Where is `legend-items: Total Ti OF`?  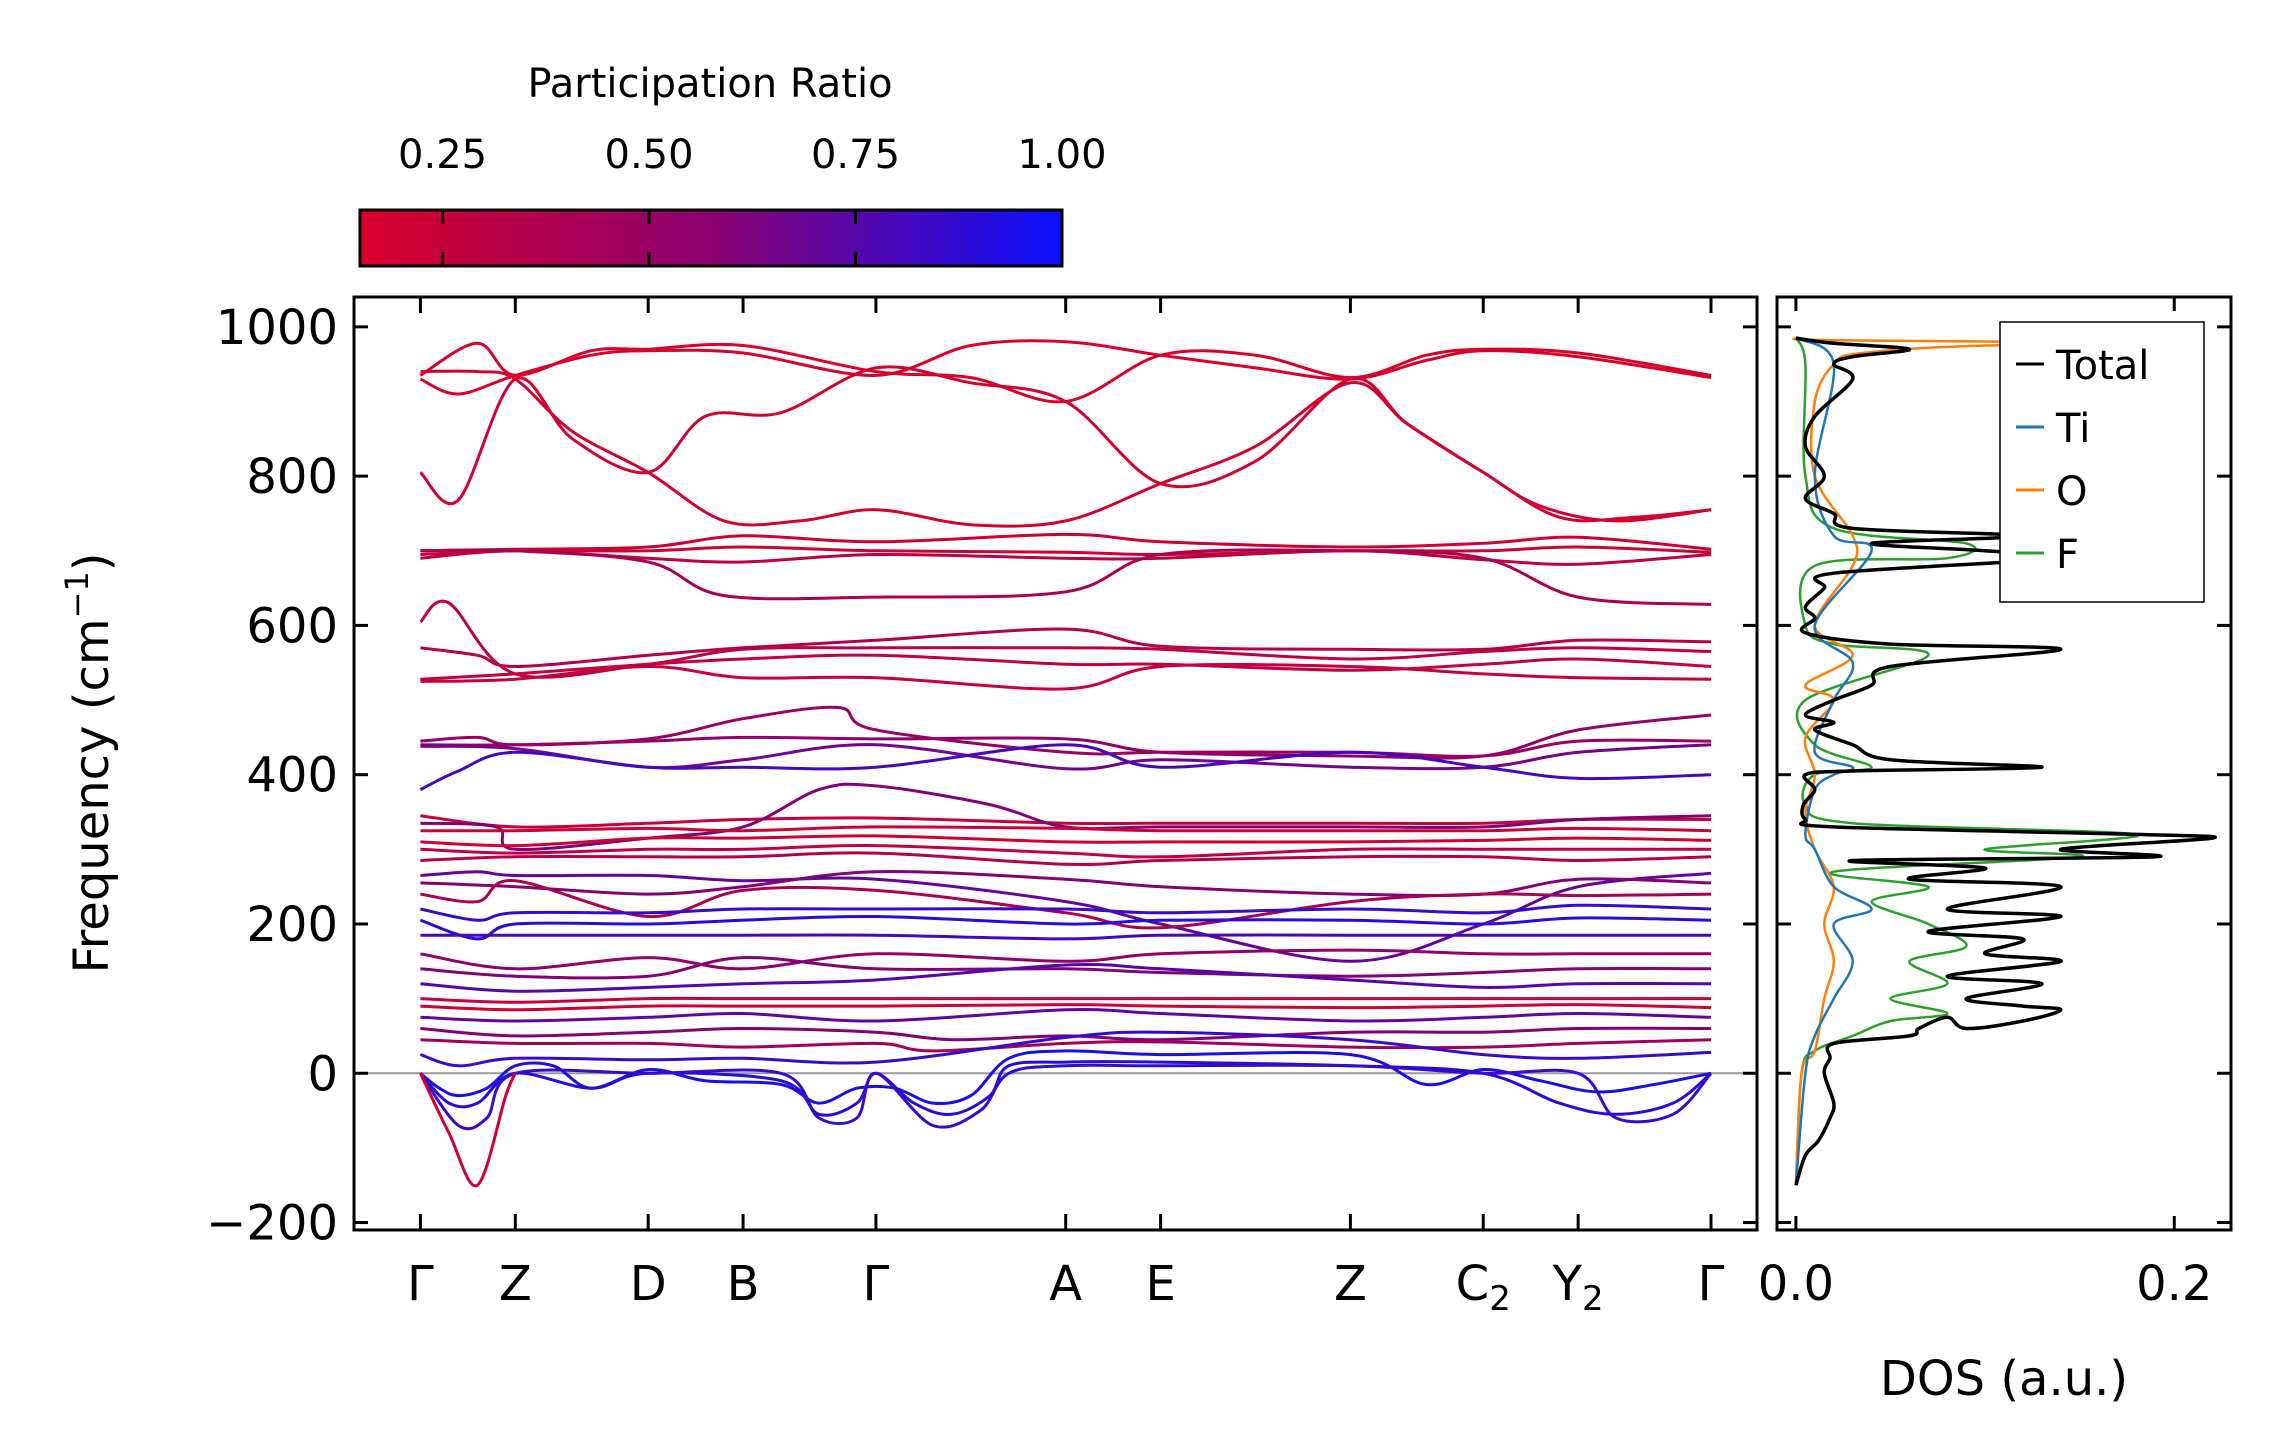
legend-items: Total Ti OF is located at coordinates (2082, 460).